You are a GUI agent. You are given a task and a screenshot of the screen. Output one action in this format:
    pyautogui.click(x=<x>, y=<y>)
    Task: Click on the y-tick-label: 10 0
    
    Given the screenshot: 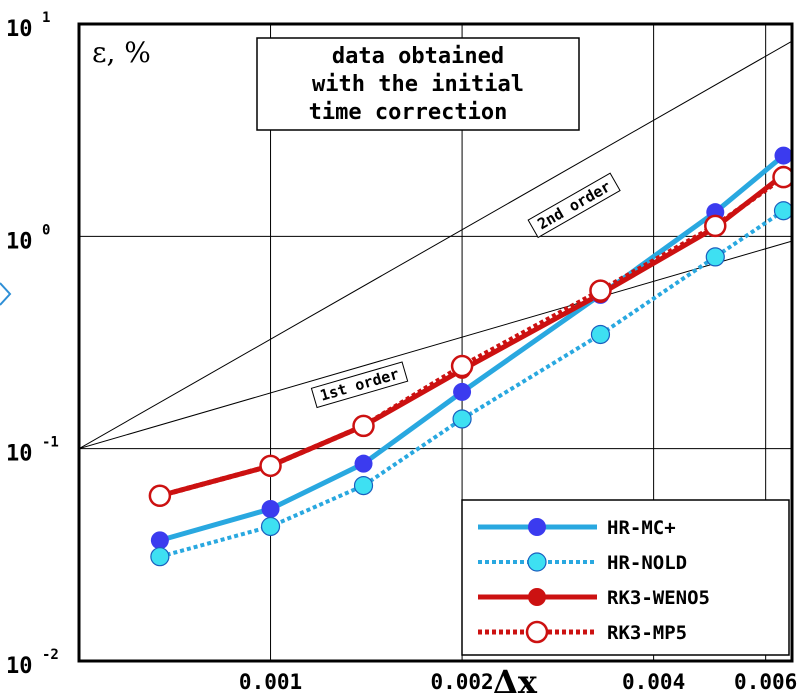 What is the action you would take?
    pyautogui.click(x=28, y=238)
    